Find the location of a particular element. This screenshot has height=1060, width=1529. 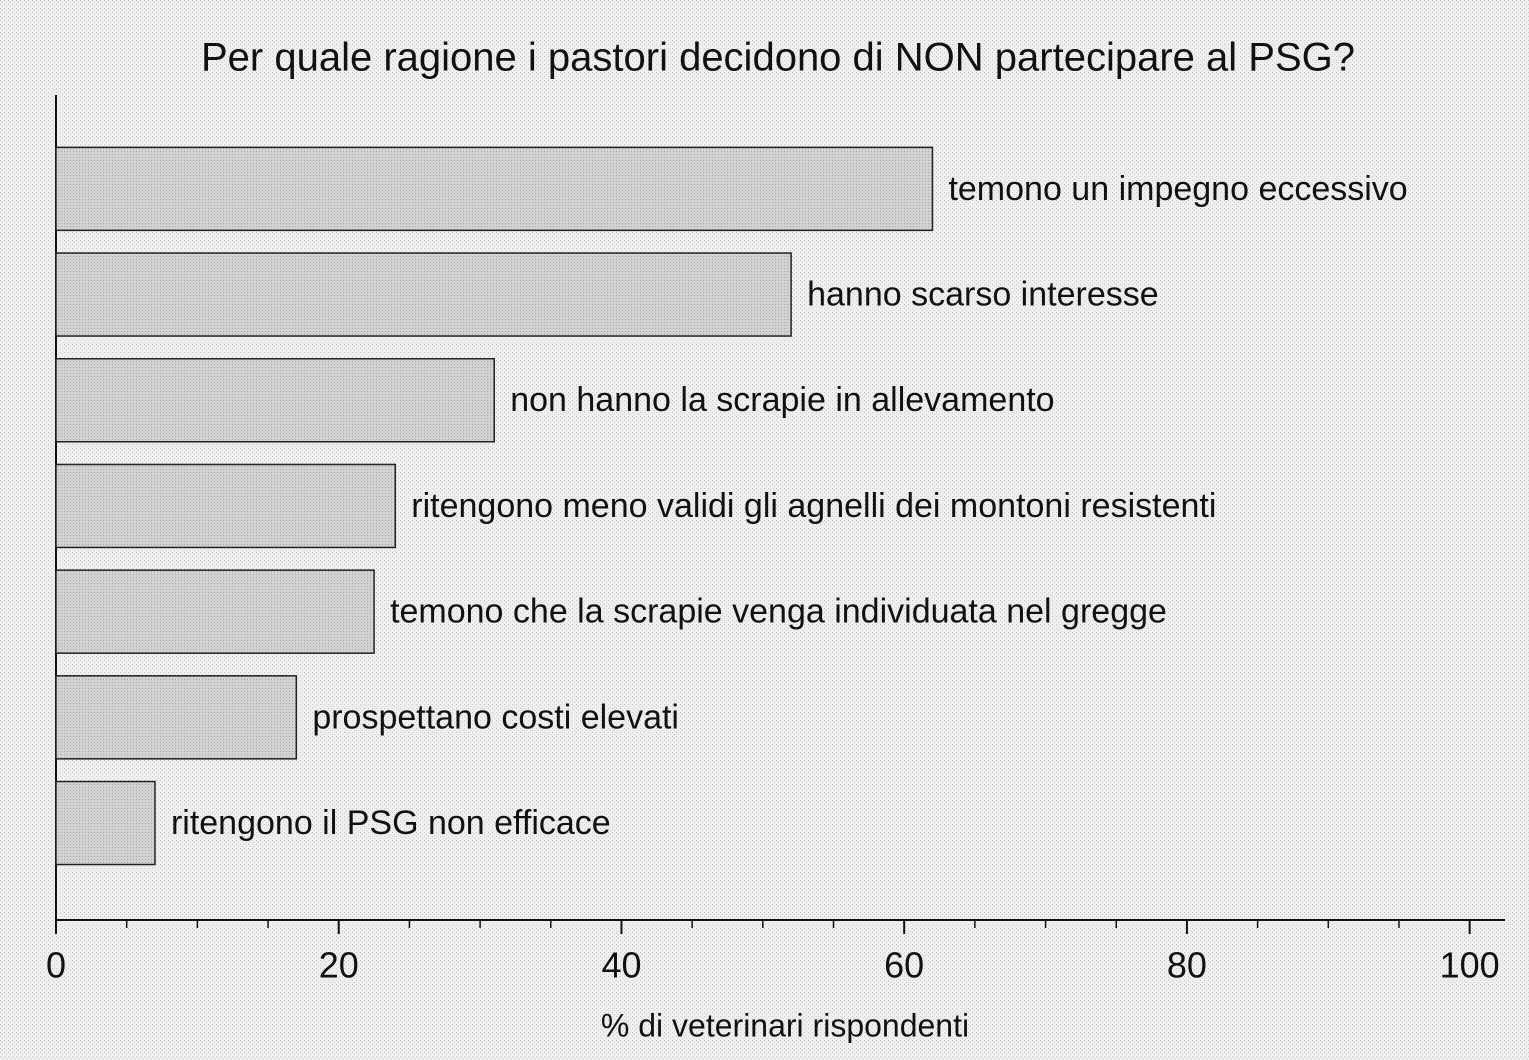

category-label: ritengono il PSG non efficace is located at coordinates (391, 823).